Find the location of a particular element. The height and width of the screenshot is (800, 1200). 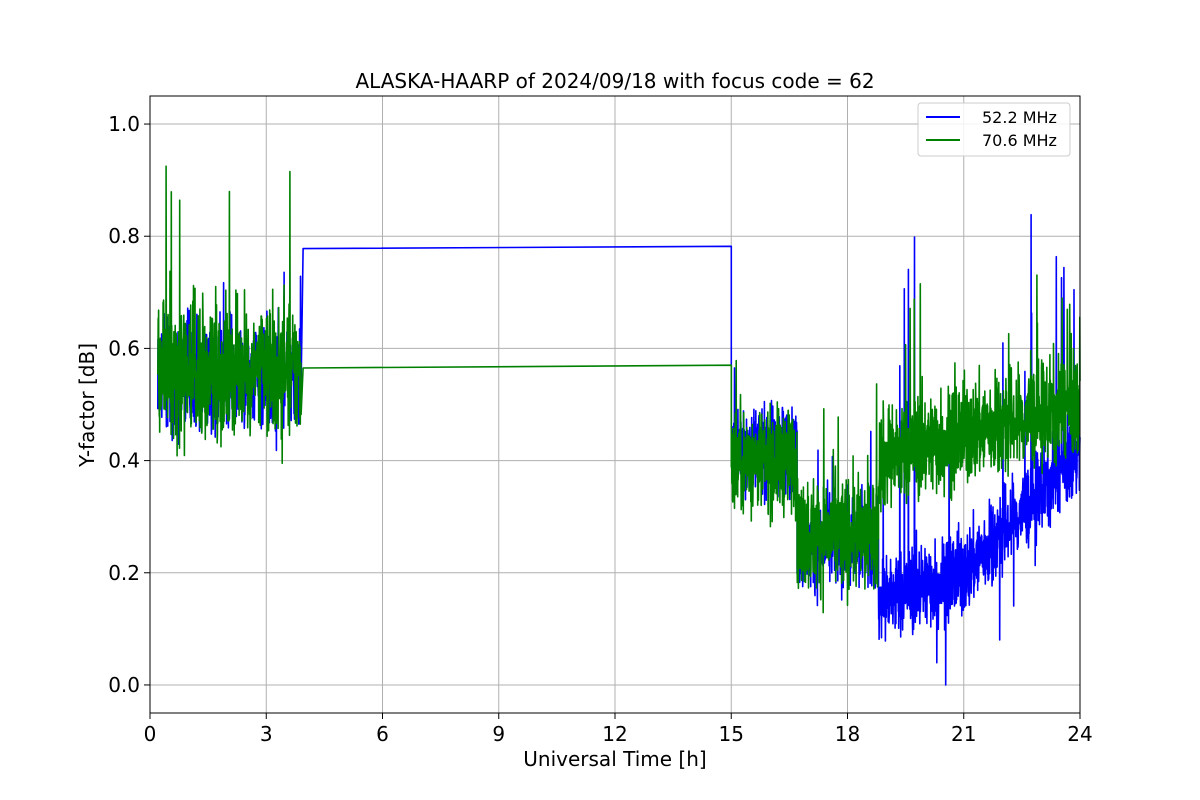

y-tick-label: 0.6 is located at coordinates (124, 348).